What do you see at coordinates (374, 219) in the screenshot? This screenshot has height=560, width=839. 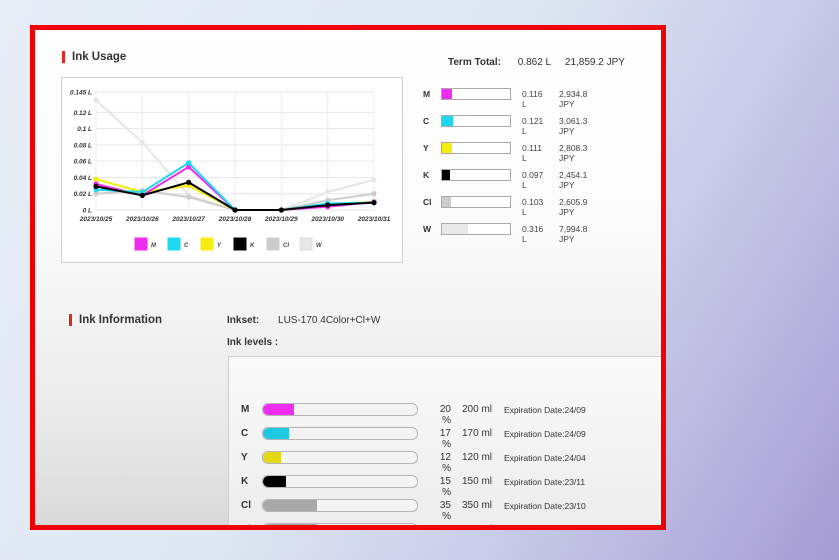 I see `x-tick-label: 2023/10/31` at bounding box center [374, 219].